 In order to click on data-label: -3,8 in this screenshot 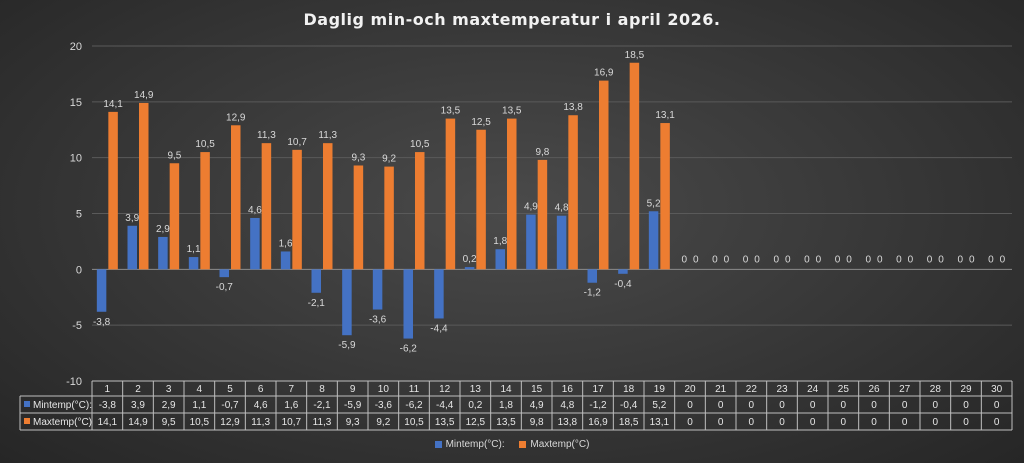, I will do `click(102, 322)`.